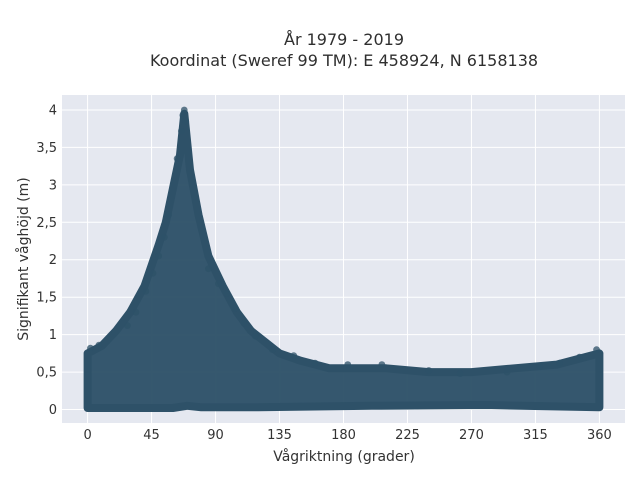  Describe the element at coordinates (46, 223) in the screenshot. I see `y-tick-label: 2,5` at that location.